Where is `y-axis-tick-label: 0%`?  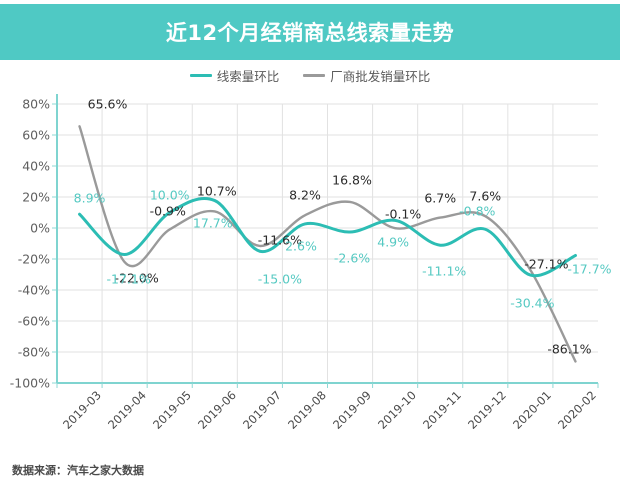 y-axis-tick-label: 0% is located at coordinates (40, 228).